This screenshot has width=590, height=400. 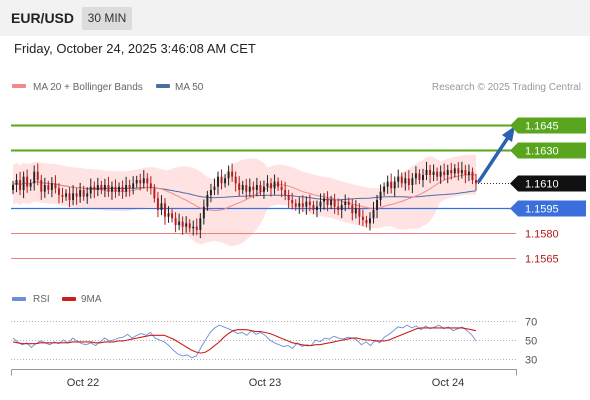 What do you see at coordinates (107, 18) in the screenshot?
I see `timeframe-button: 30 MIN` at bounding box center [107, 18].